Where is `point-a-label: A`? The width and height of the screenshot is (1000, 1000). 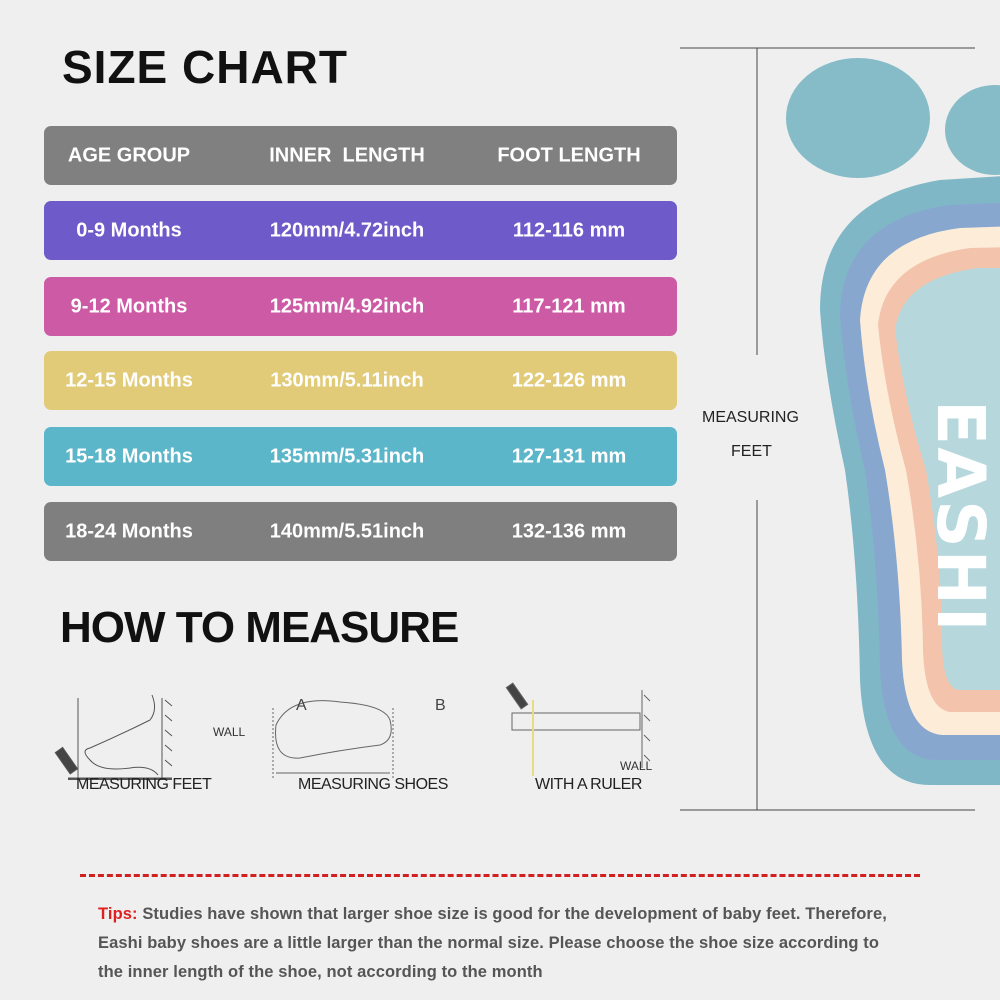
point-a-label: A is located at coordinates (301, 705).